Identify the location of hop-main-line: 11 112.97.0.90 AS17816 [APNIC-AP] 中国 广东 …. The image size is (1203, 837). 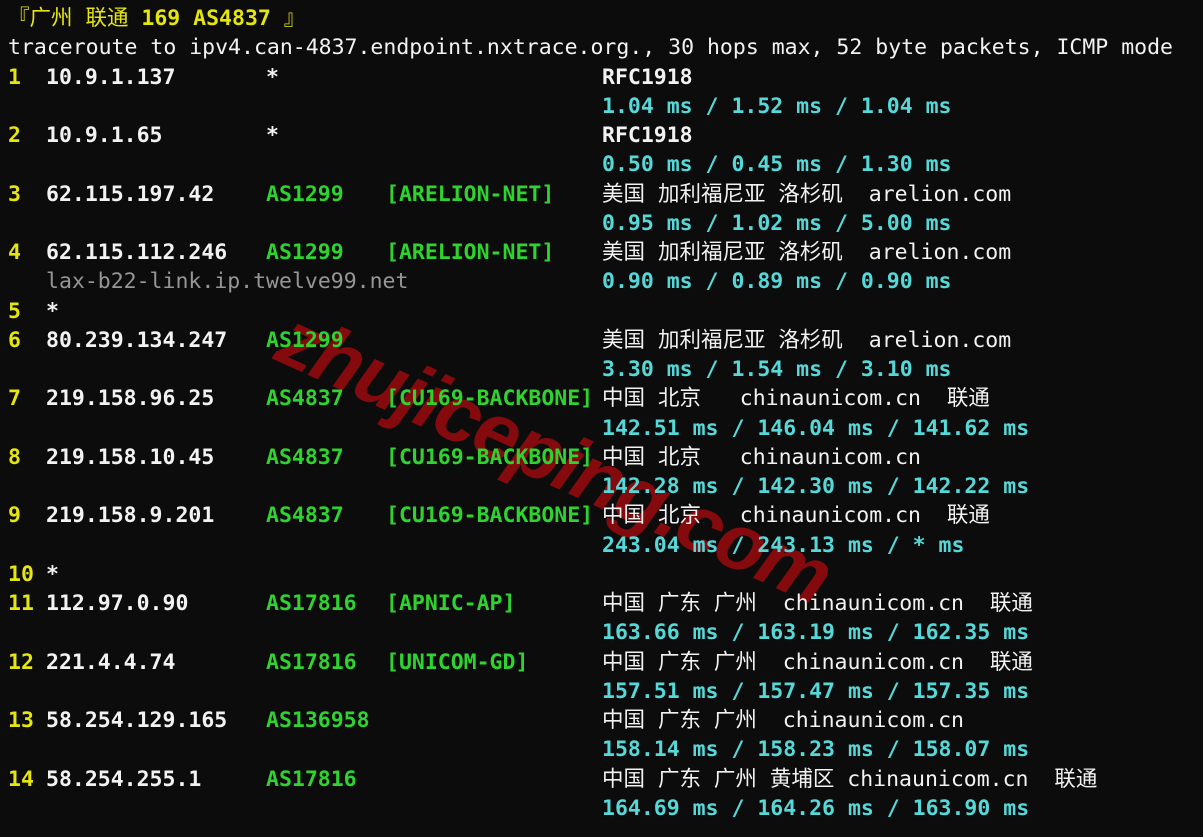
(601, 603).